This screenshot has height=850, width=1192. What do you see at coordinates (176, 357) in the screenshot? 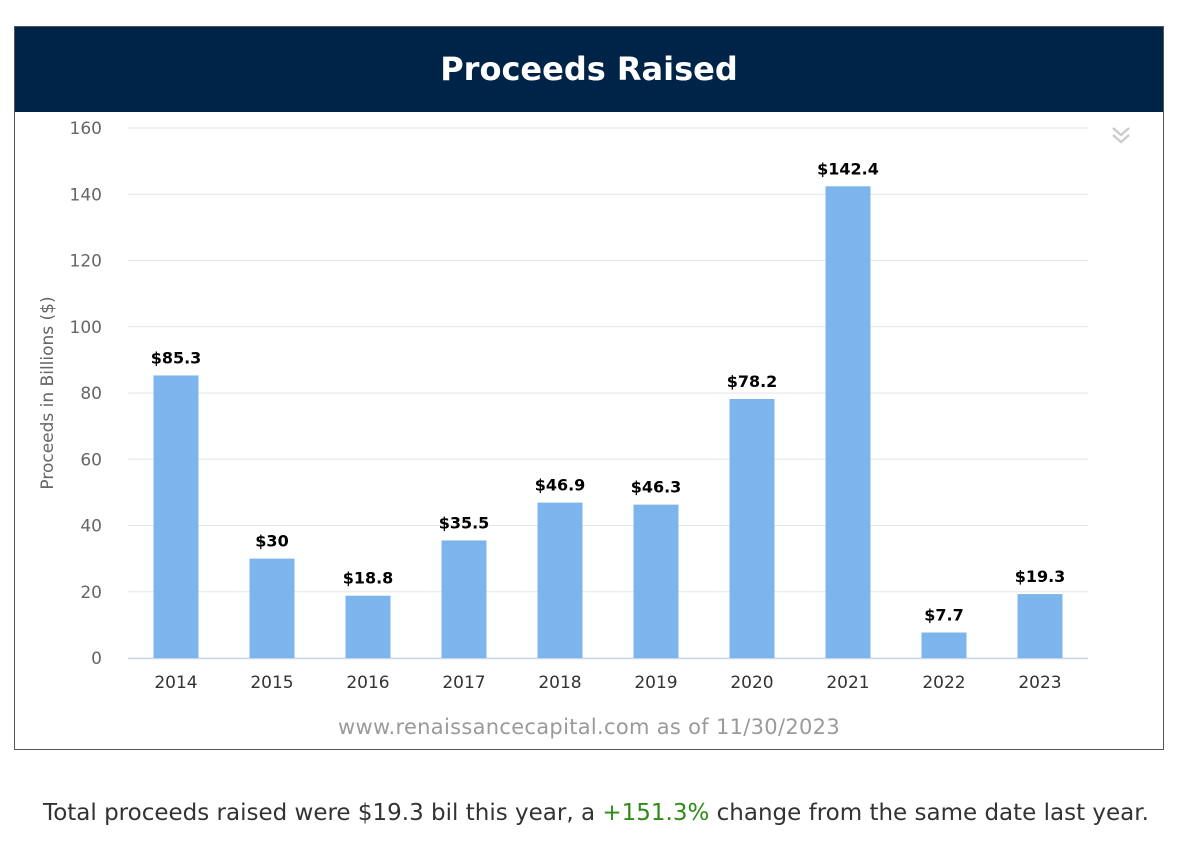
I see `data-label-2014: $85.3` at bounding box center [176, 357].